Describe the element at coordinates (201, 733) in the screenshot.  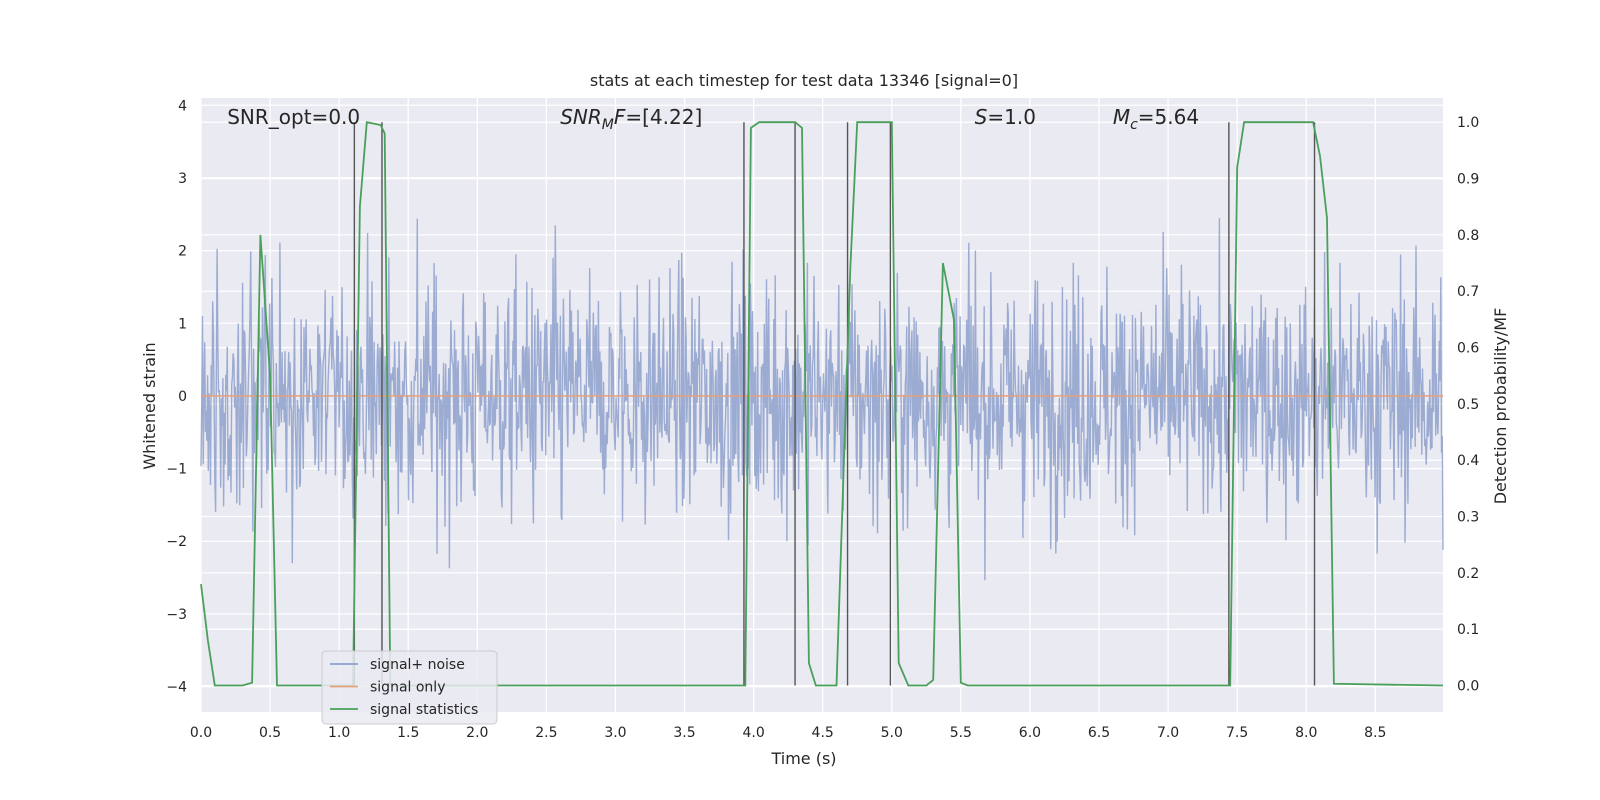
I see `x-tick-label: 0.0` at that location.